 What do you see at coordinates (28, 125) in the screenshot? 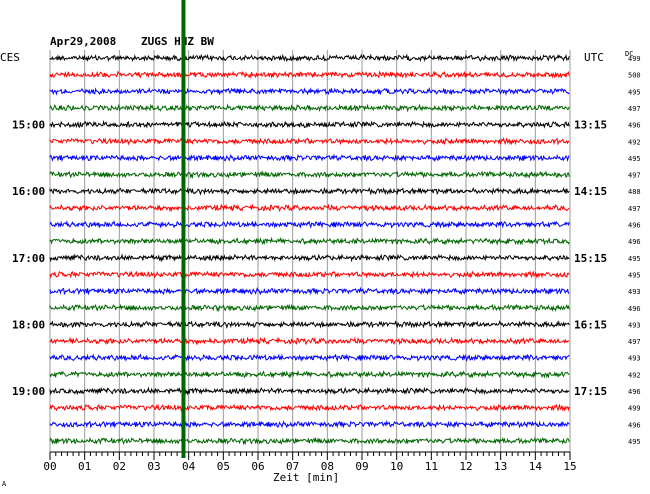
I see `left-hour-label: 15:00` at bounding box center [28, 125].